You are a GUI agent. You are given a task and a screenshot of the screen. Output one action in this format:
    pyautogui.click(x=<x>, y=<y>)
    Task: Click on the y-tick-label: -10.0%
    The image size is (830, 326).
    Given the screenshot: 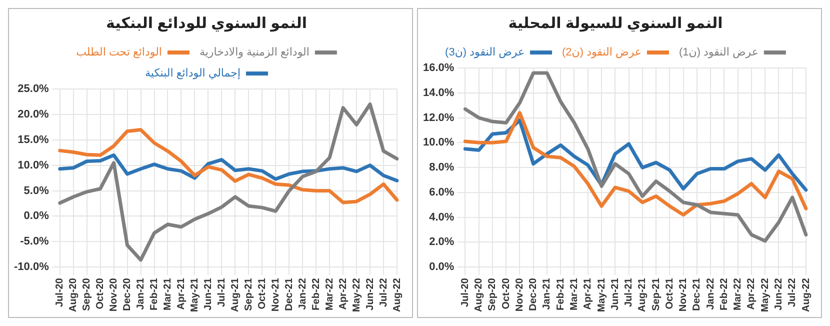 What is the action you would take?
    pyautogui.click(x=32, y=267)
    